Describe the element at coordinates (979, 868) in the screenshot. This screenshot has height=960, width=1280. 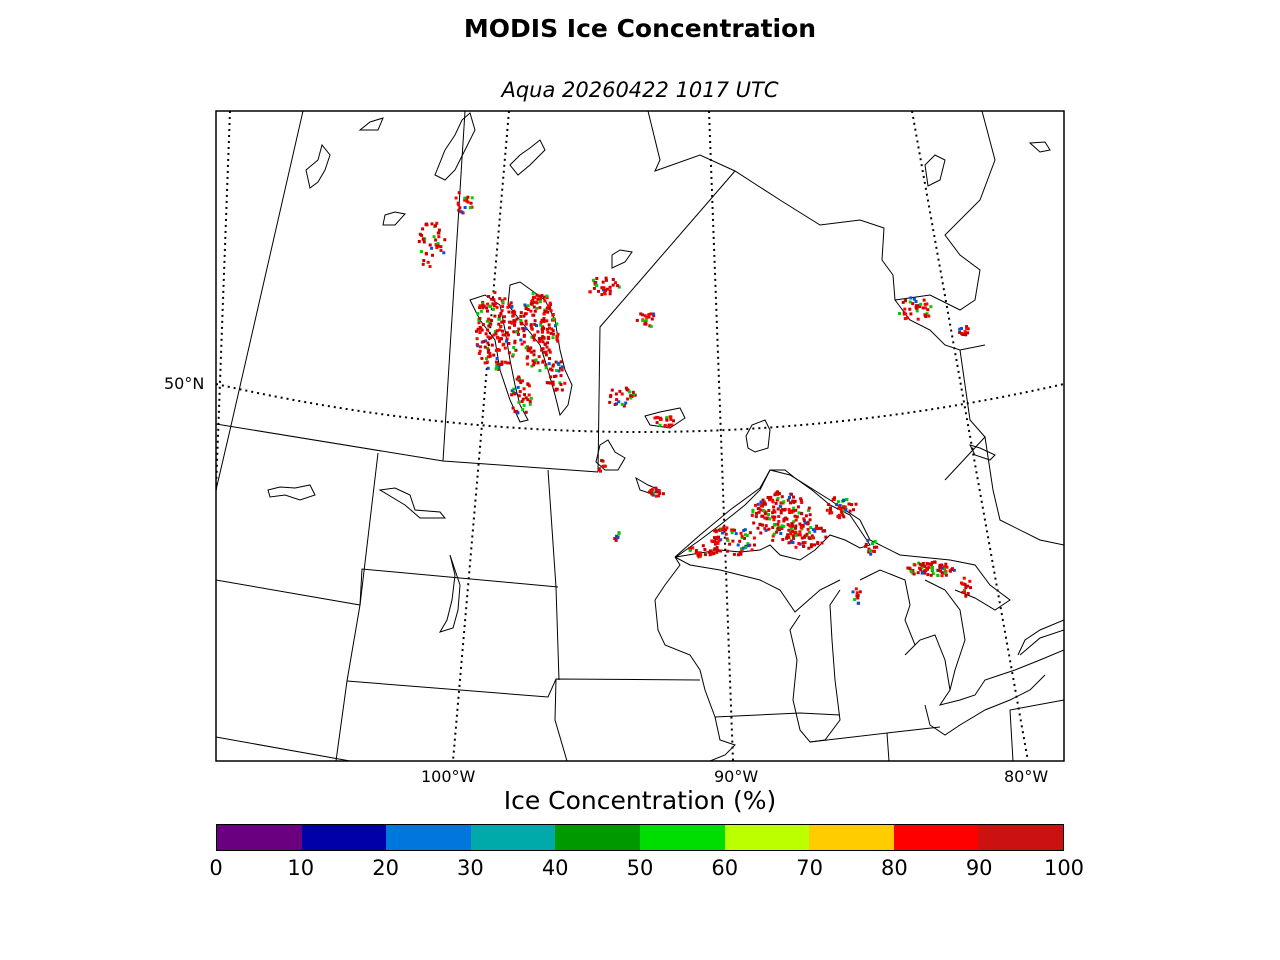
I see `colorbar-tick-label: 90` at that location.